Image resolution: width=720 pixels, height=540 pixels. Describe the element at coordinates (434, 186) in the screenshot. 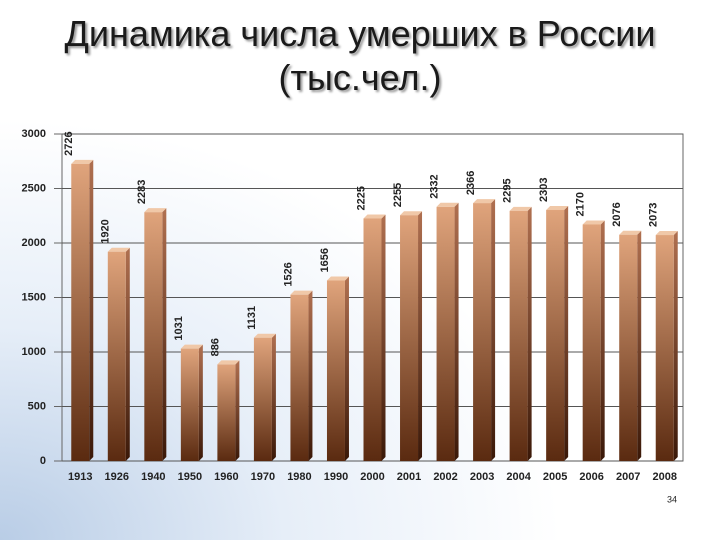

I see `value-label: 2332` at that location.